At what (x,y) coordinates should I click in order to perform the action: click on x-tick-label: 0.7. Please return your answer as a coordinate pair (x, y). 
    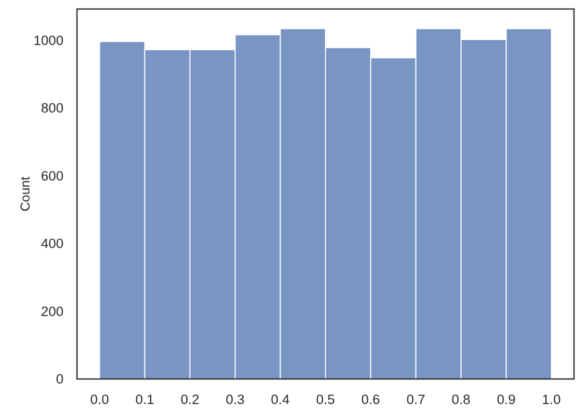
    Looking at the image, I should click on (416, 399).